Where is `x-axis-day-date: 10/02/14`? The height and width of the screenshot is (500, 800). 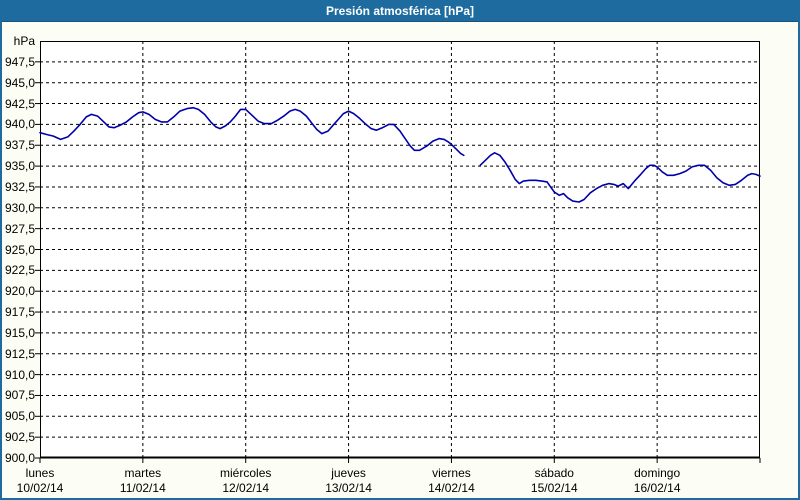 x-axis-day-date: 10/02/14 is located at coordinates (40, 488).